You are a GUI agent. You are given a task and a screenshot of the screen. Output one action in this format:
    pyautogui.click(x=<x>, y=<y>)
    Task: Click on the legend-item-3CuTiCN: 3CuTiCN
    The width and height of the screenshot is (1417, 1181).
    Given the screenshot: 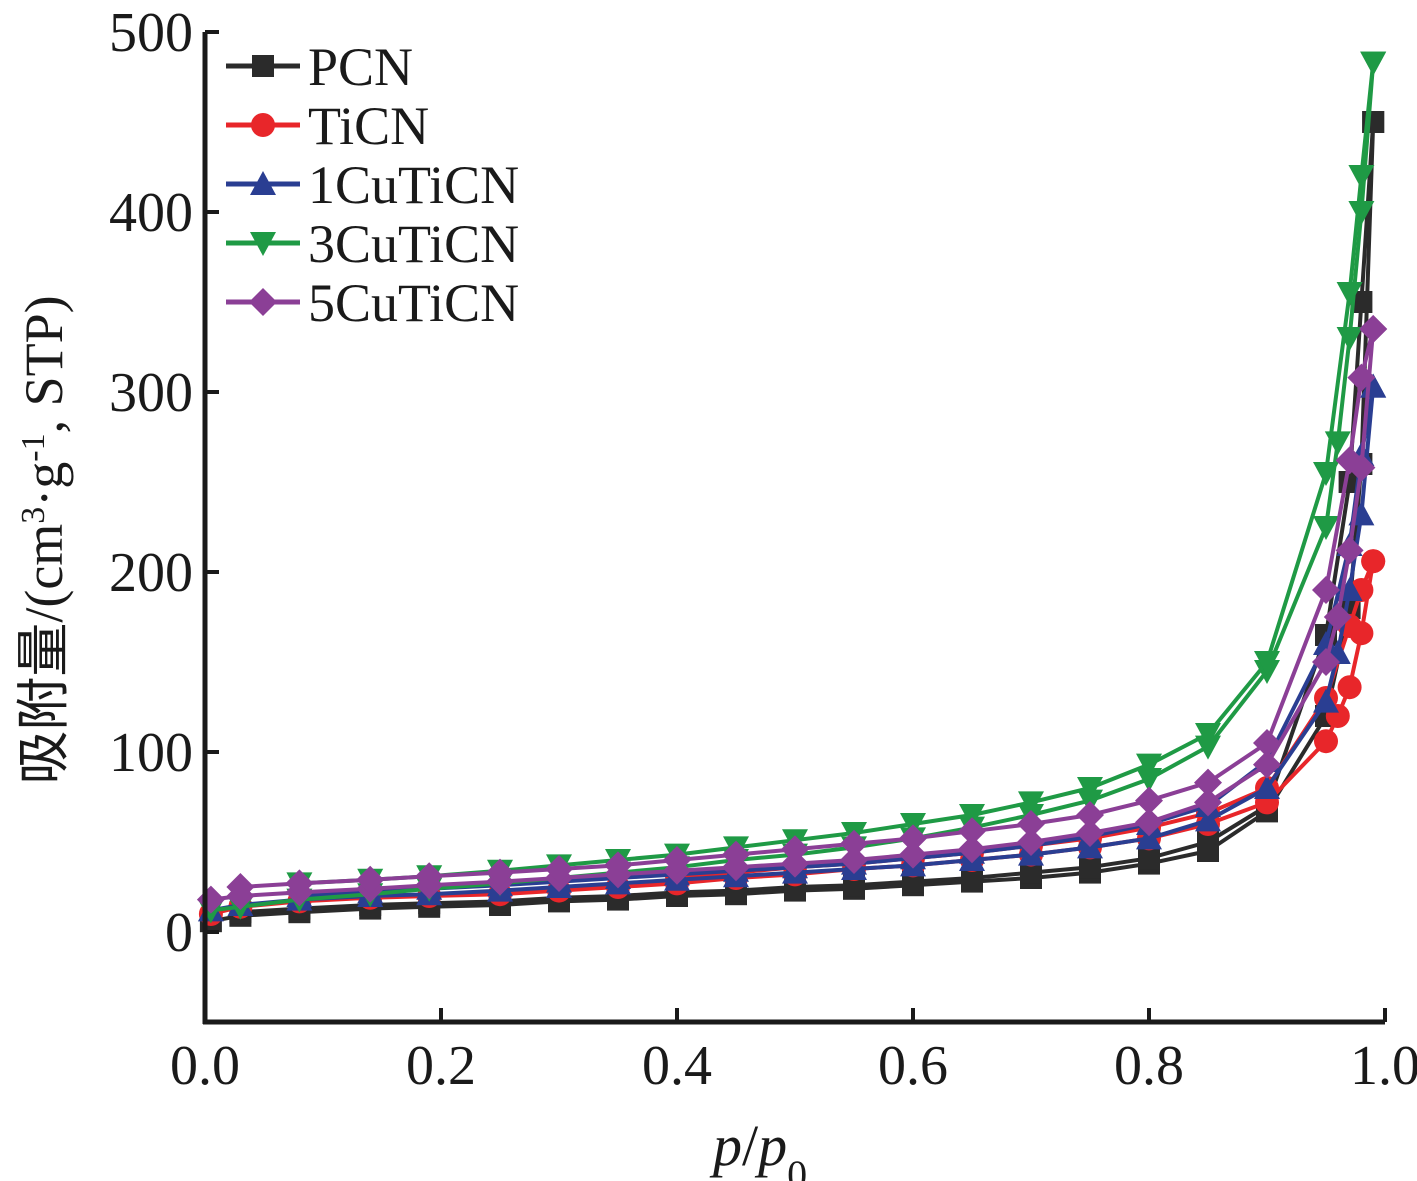 What is the action you would take?
    pyautogui.click(x=372, y=244)
    